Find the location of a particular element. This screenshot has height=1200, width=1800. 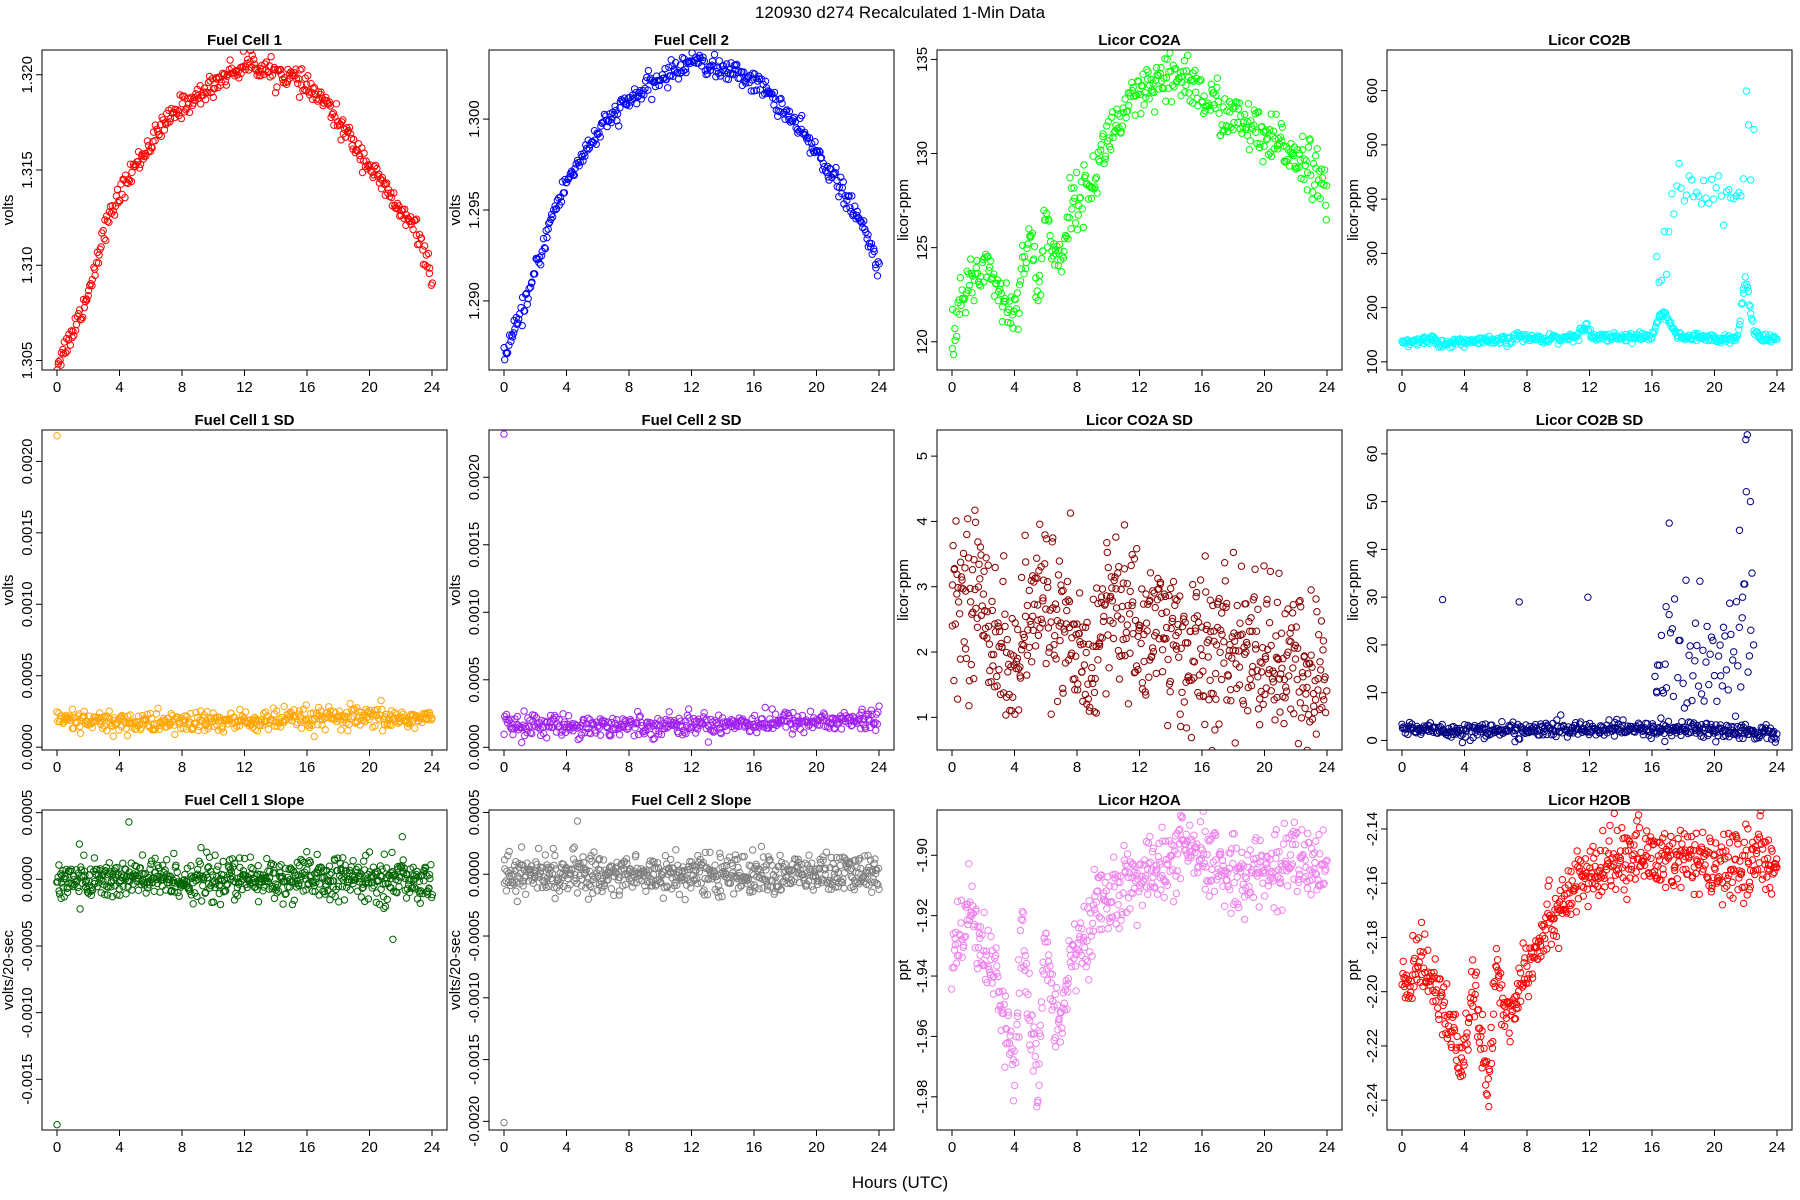

x-tick-label: 0 is located at coordinates (1402, 387).